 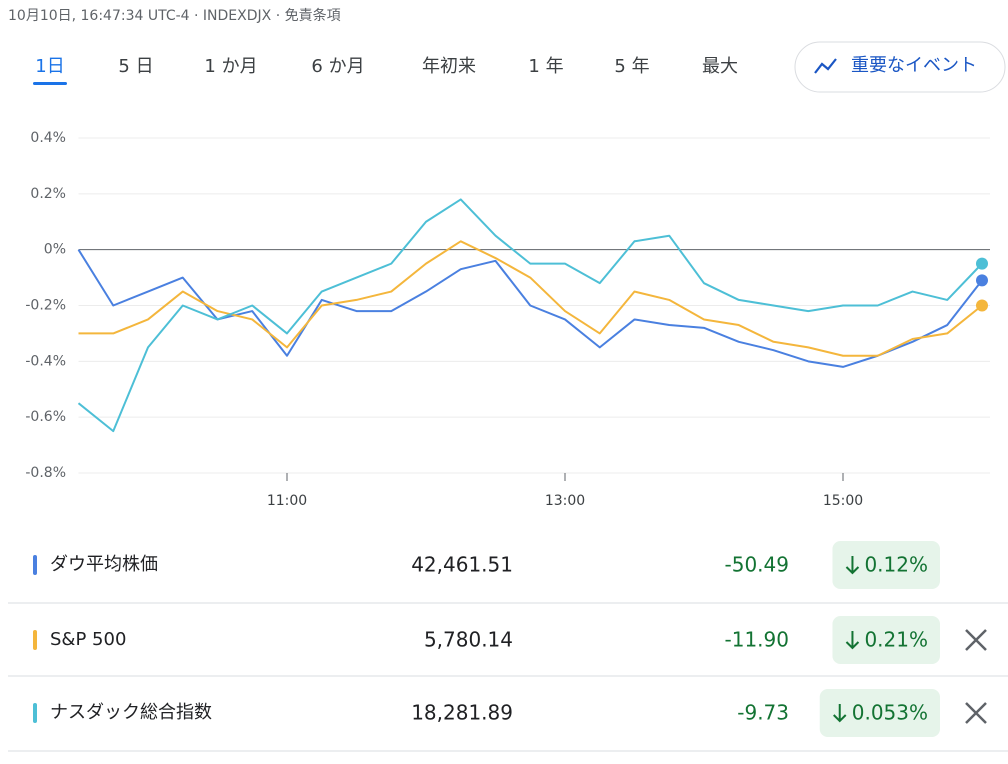 What do you see at coordinates (45, 361) in the screenshot?
I see `y-tick-label: -0.4%` at bounding box center [45, 361].